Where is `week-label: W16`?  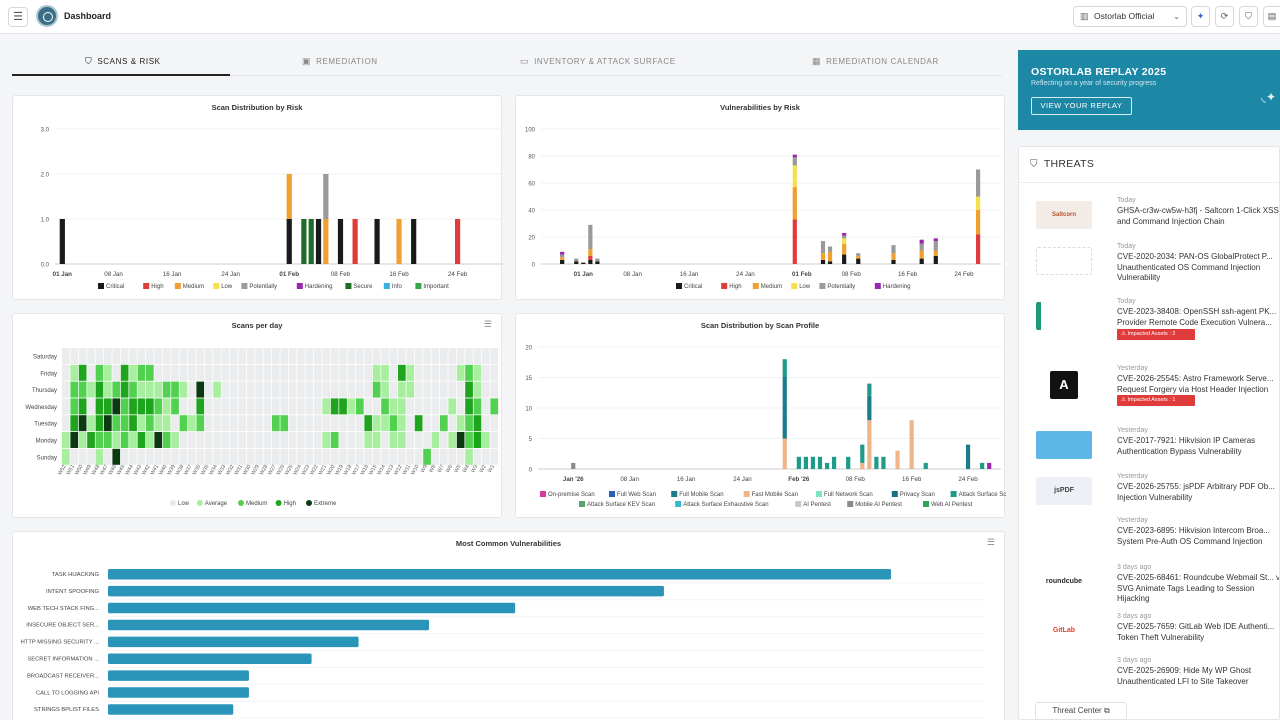 week-label: W16 is located at coordinates (365, 470).